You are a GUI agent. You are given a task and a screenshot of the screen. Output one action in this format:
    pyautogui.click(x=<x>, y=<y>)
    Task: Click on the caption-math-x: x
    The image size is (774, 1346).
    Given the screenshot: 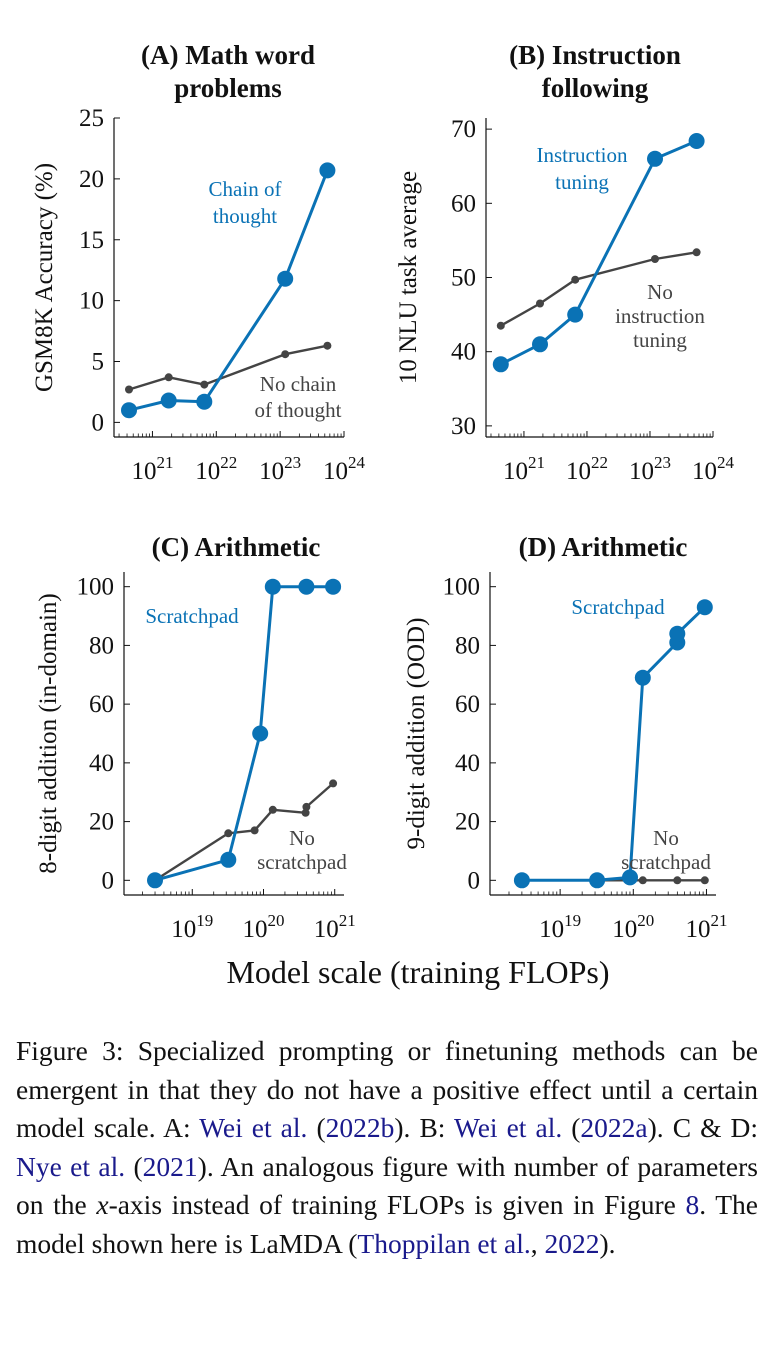 What is the action you would take?
    pyautogui.click(x=102, y=1204)
    